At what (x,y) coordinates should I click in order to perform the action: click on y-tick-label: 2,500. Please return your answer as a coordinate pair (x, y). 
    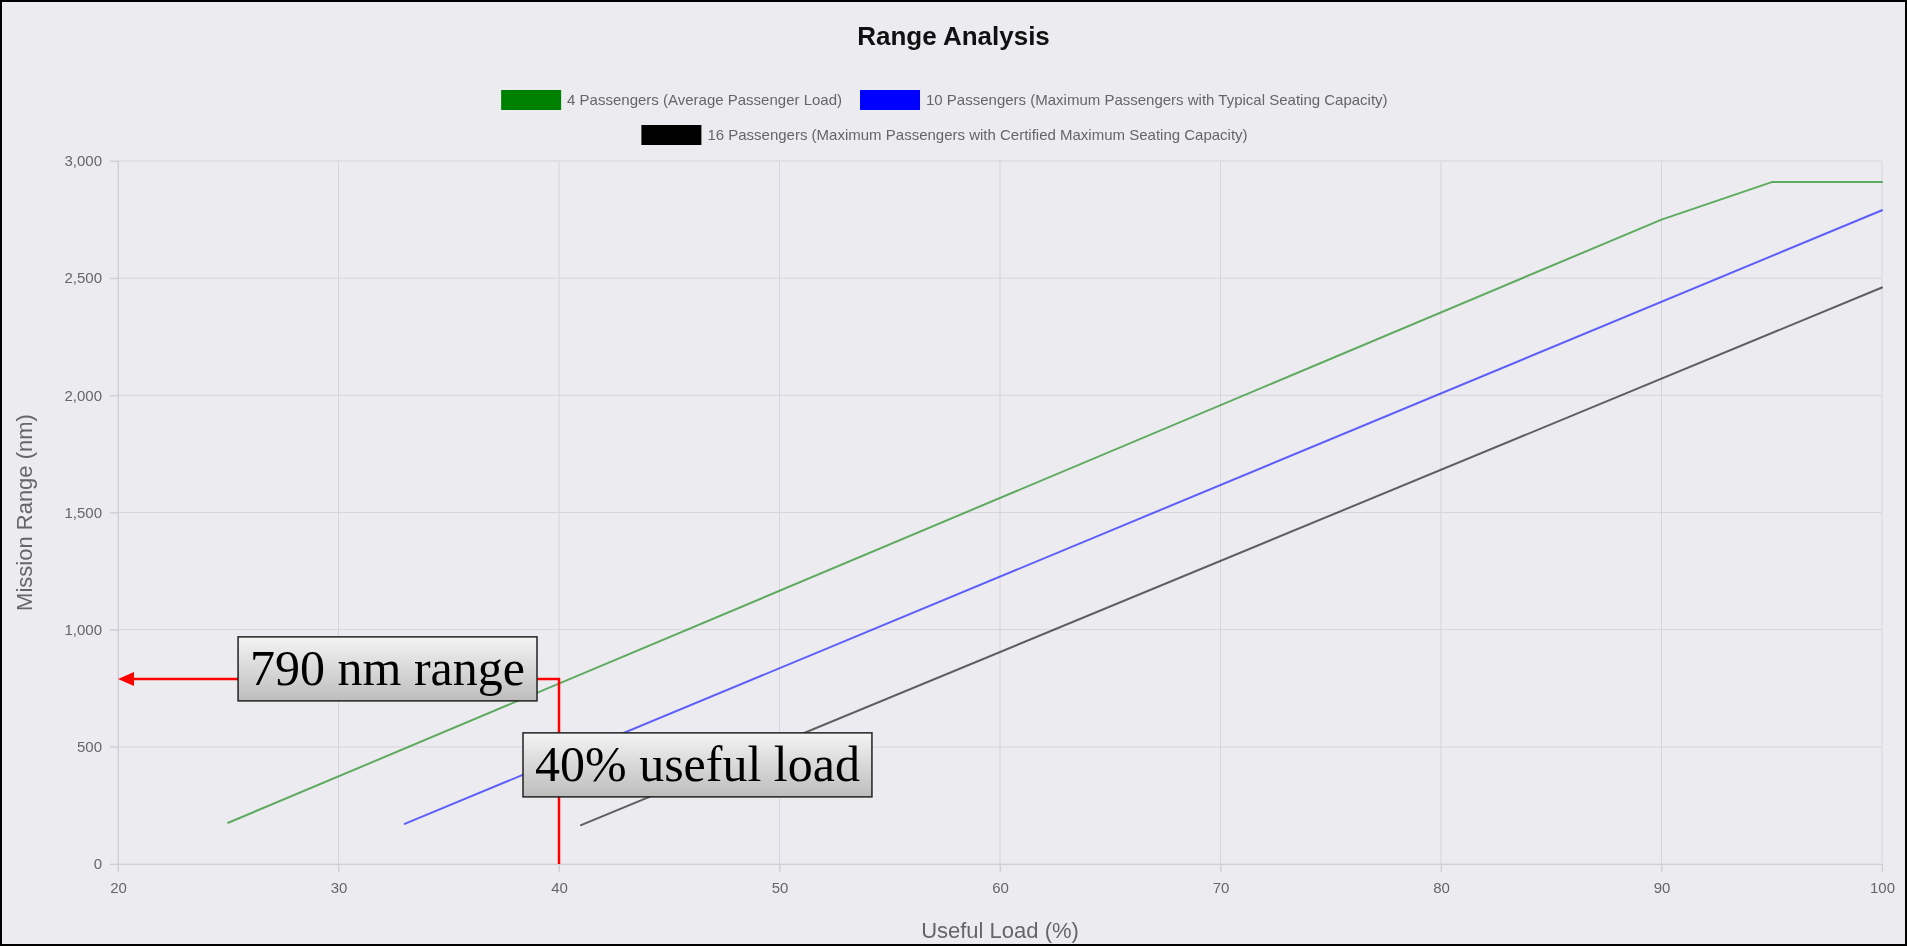
    Looking at the image, I should click on (83, 278).